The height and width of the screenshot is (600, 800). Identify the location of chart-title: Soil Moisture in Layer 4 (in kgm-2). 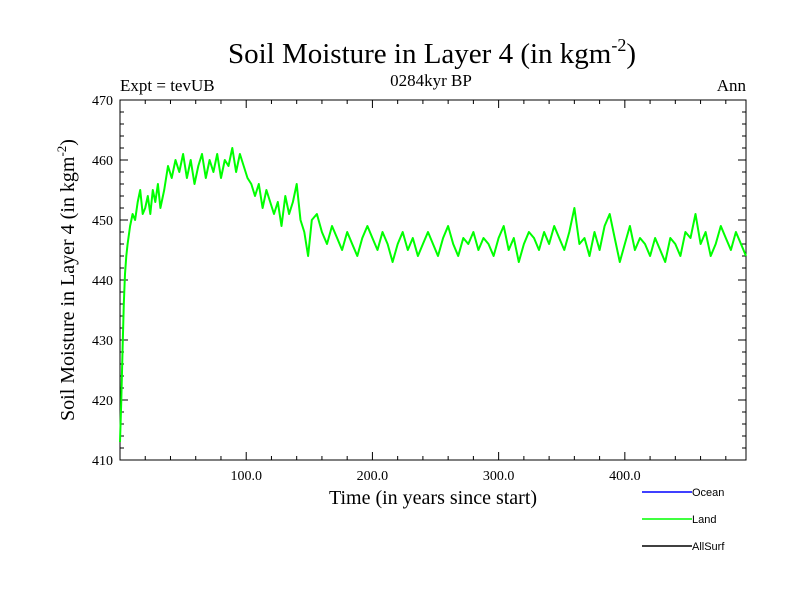
(432, 52).